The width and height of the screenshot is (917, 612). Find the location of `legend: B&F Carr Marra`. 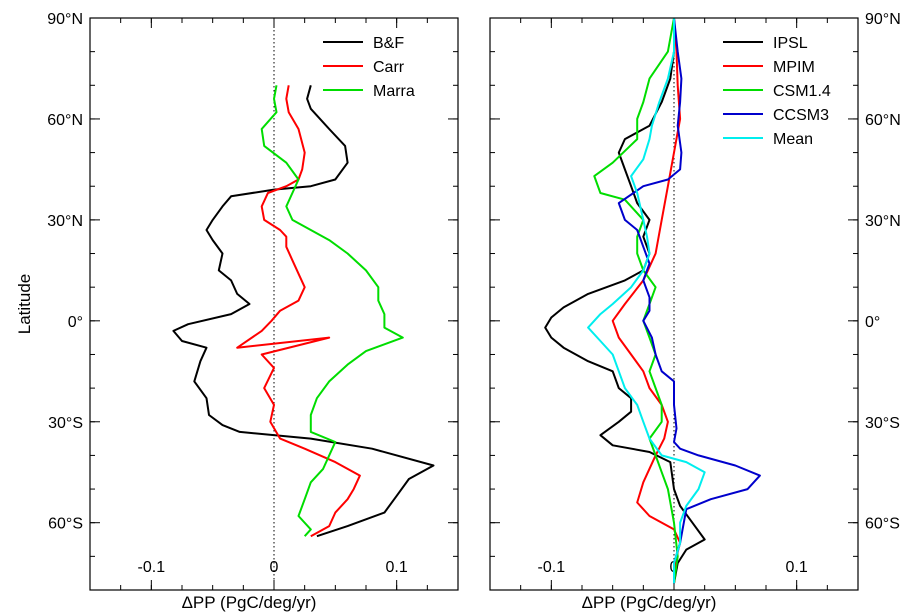

legend: B&F Carr Marra is located at coordinates (369, 67).